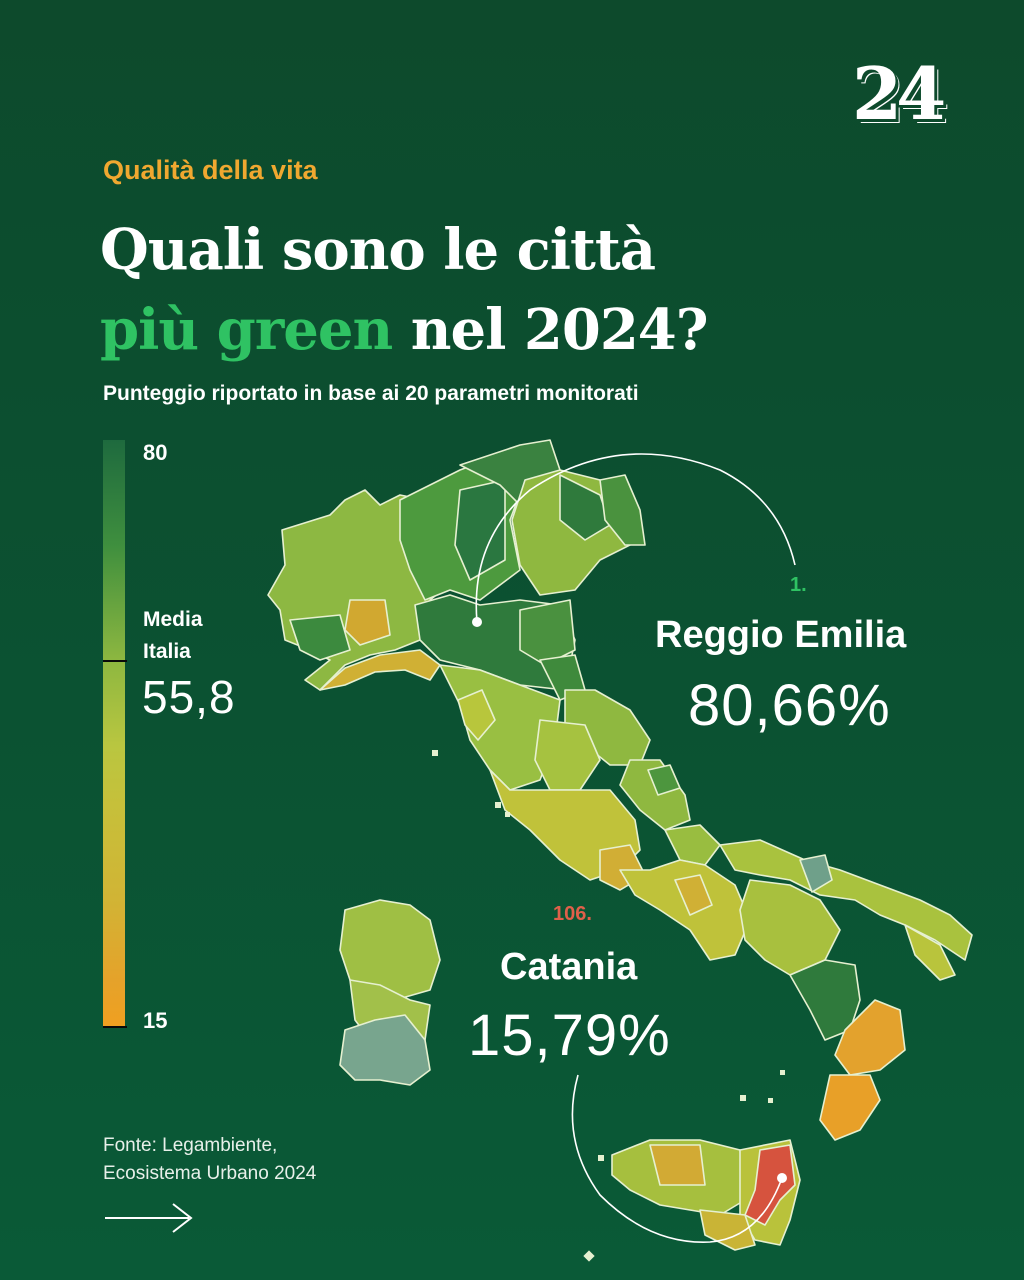  Describe the element at coordinates (727, 1230) in the screenshot. I see `map-region-sicily-south` at that location.